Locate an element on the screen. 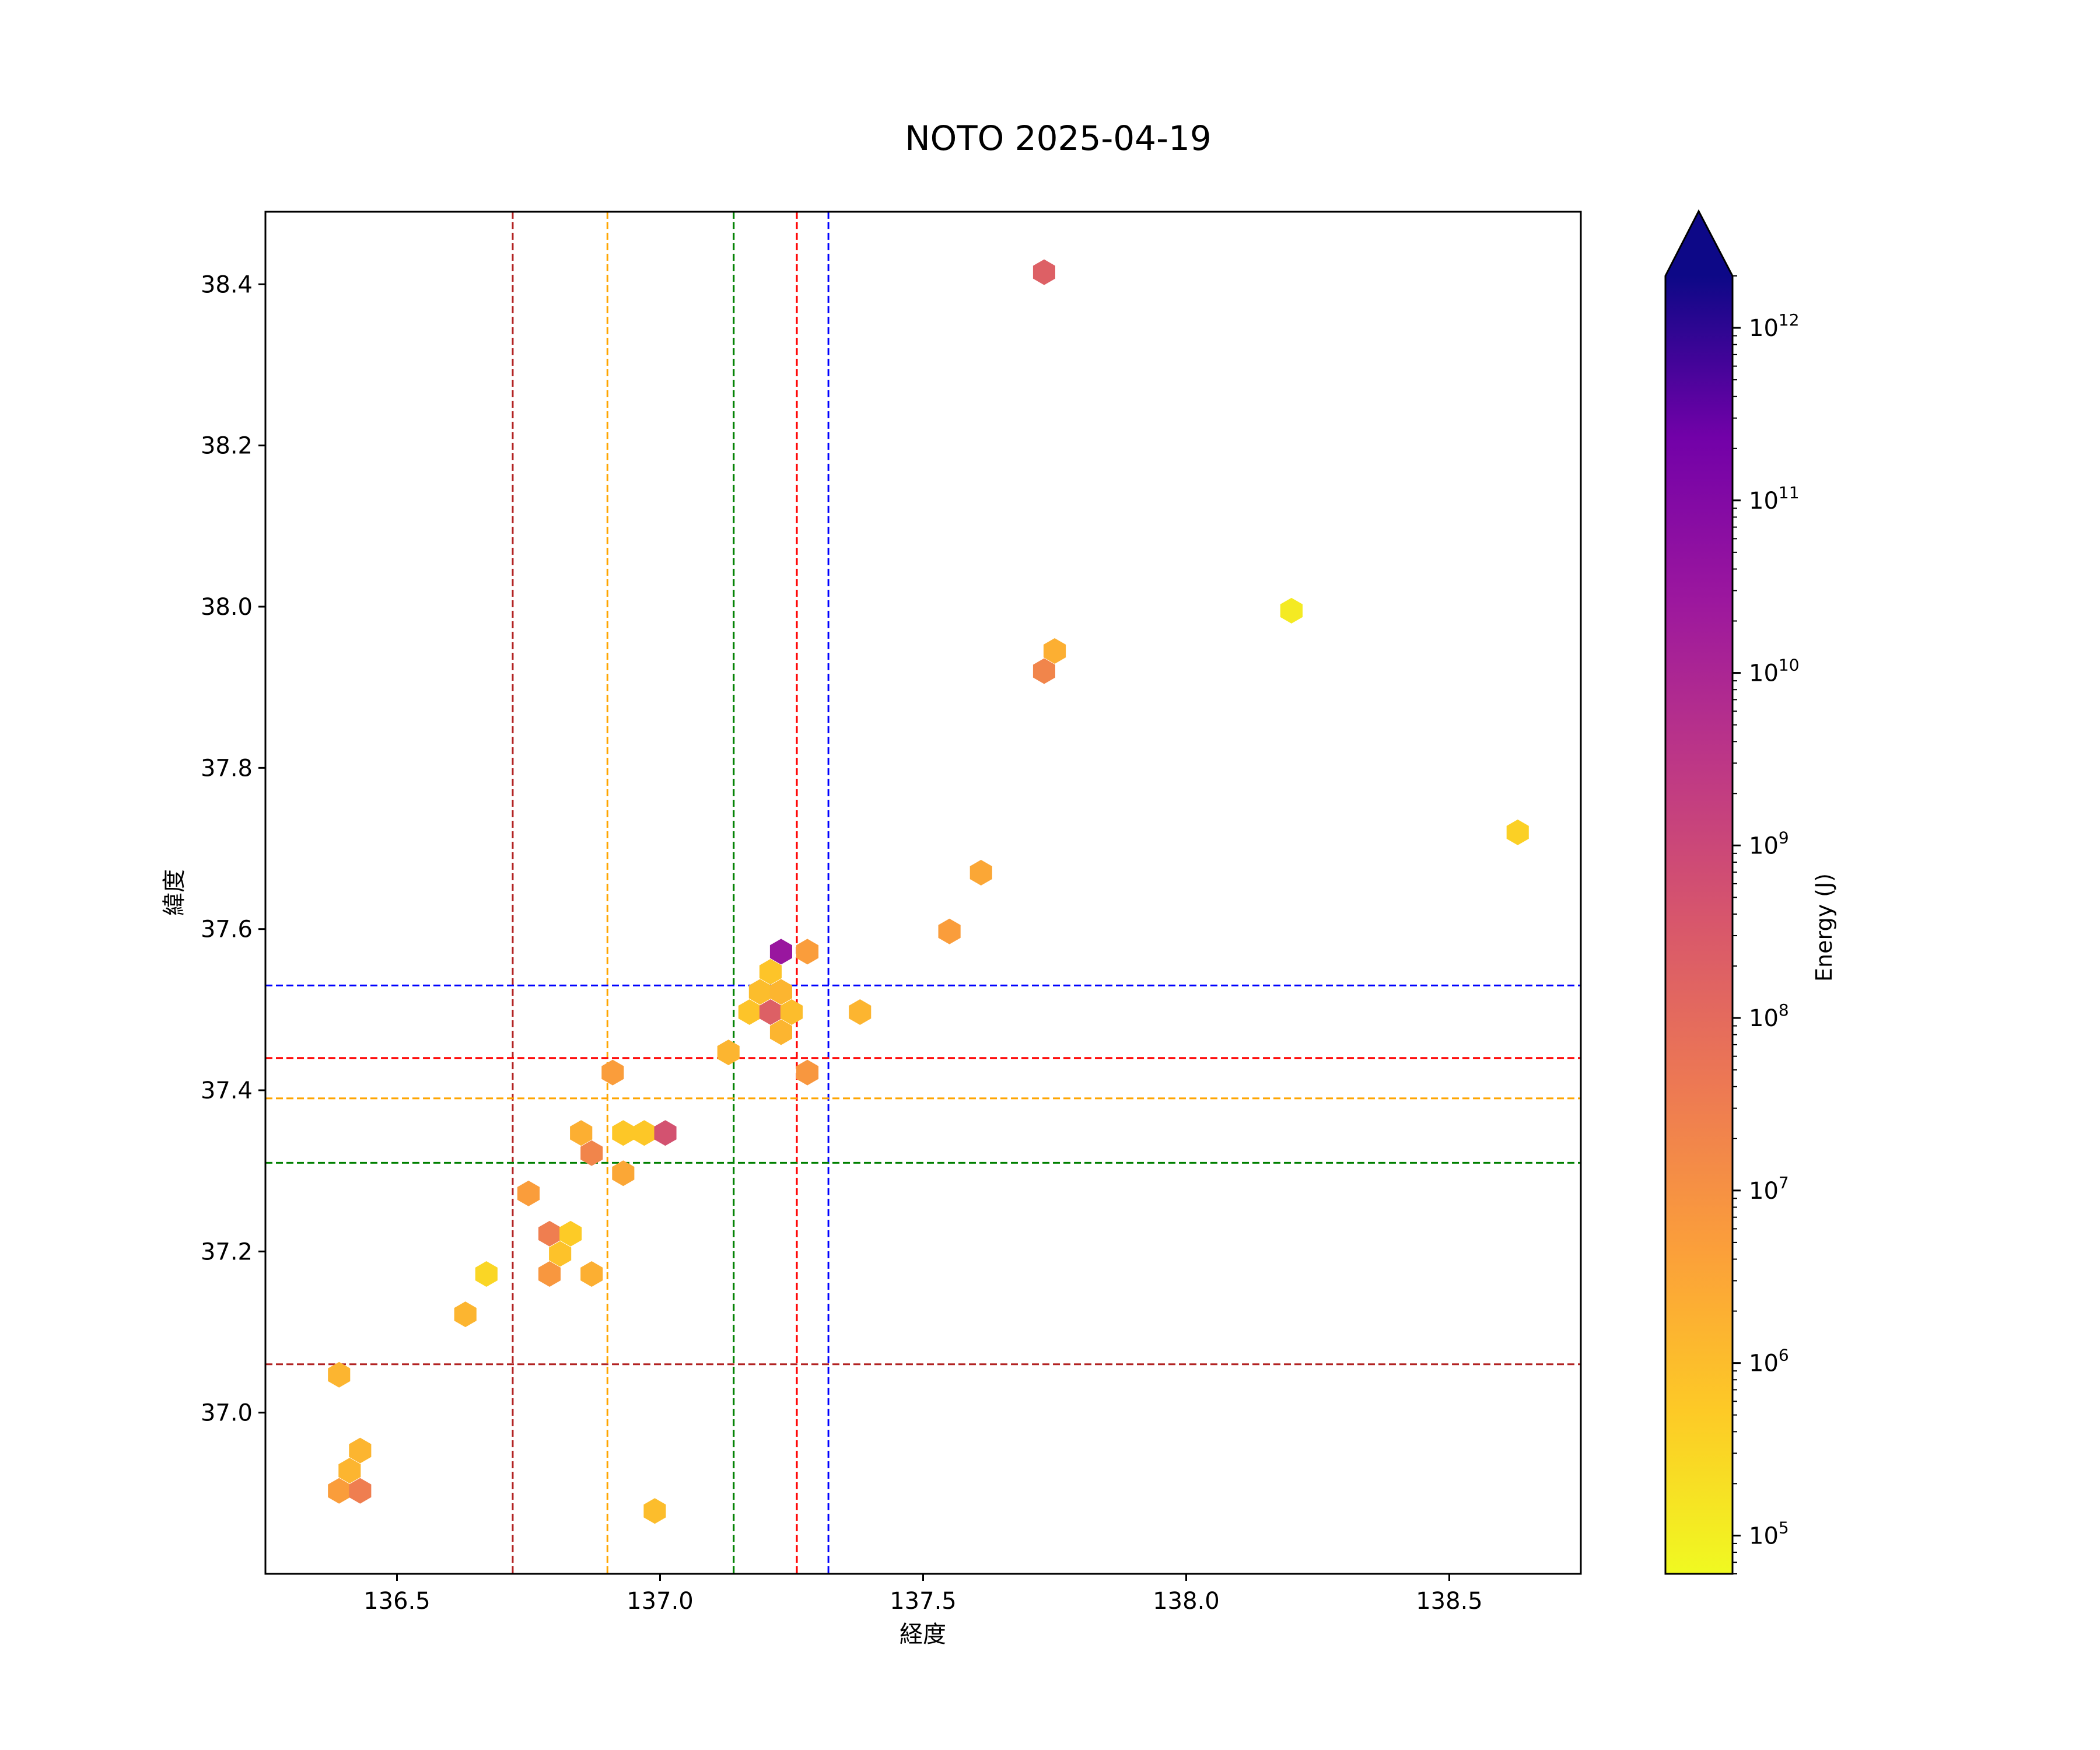 The width and height of the screenshot is (2100, 1750). colorbar-tick-label: 10⁷ is located at coordinates (1769, 1189).